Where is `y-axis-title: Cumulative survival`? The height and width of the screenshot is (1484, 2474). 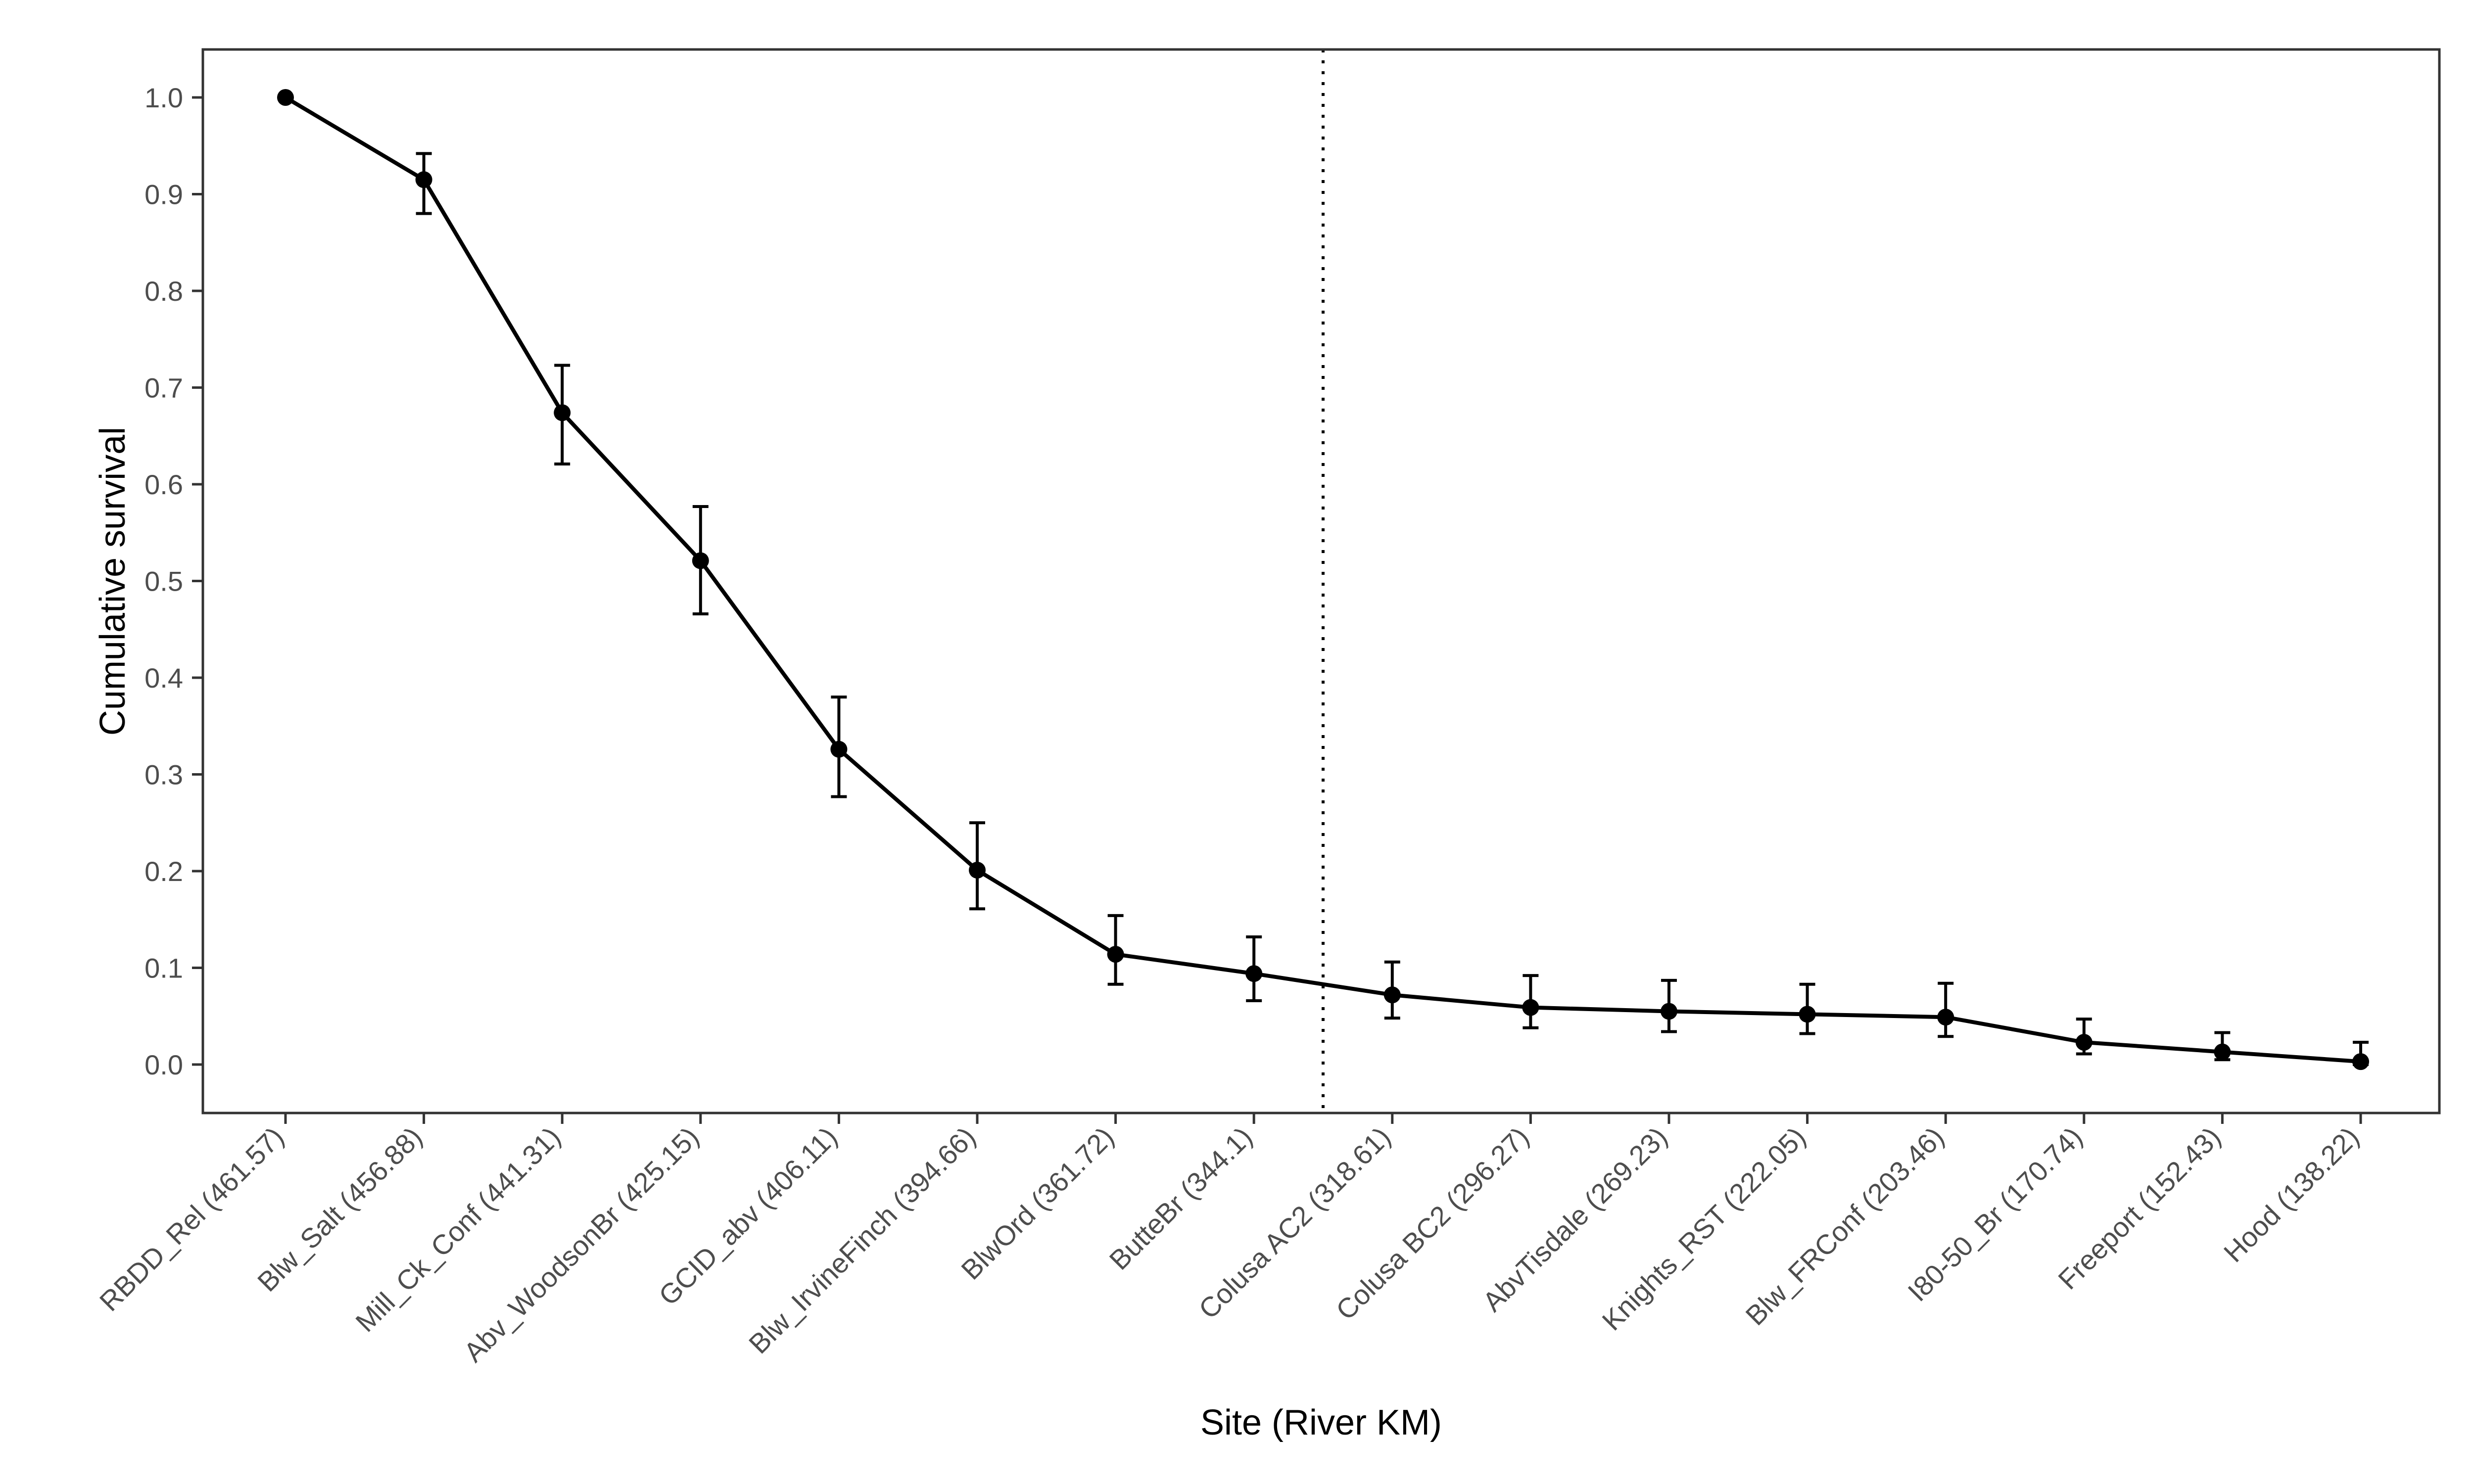
y-axis-title: Cumulative survival is located at coordinates (113, 581).